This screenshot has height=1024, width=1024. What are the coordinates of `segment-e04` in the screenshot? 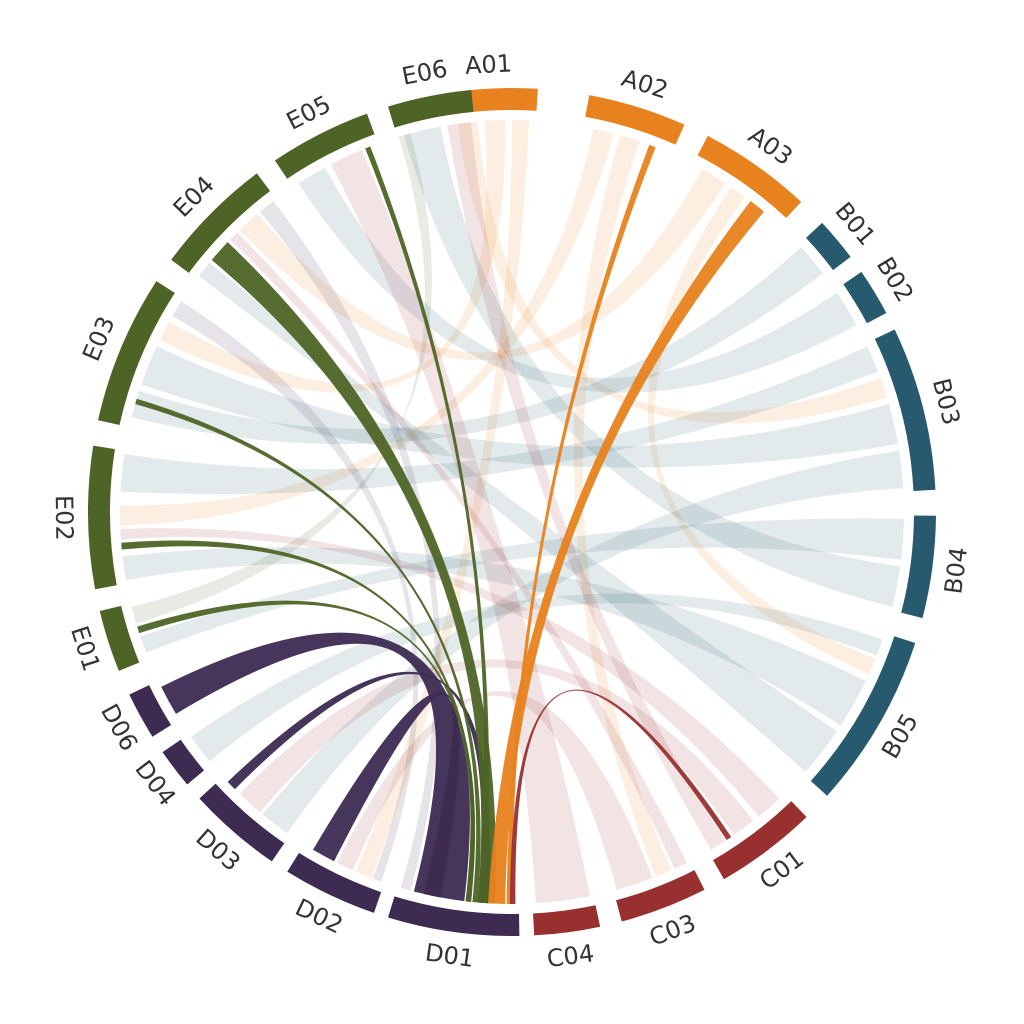 It's located at (221, 223).